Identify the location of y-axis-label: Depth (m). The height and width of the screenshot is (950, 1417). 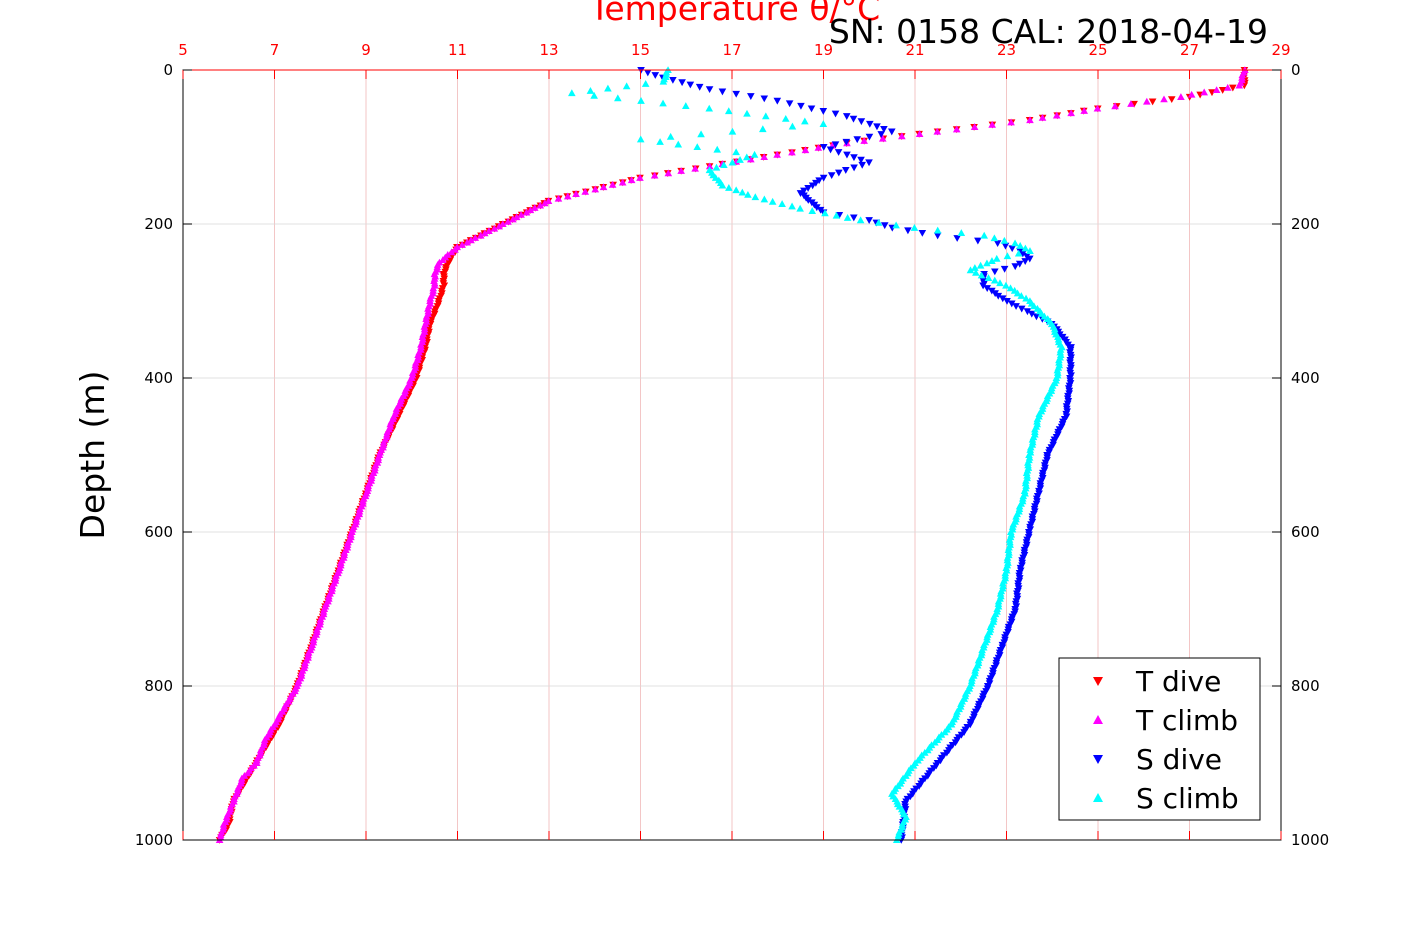
(92, 455).